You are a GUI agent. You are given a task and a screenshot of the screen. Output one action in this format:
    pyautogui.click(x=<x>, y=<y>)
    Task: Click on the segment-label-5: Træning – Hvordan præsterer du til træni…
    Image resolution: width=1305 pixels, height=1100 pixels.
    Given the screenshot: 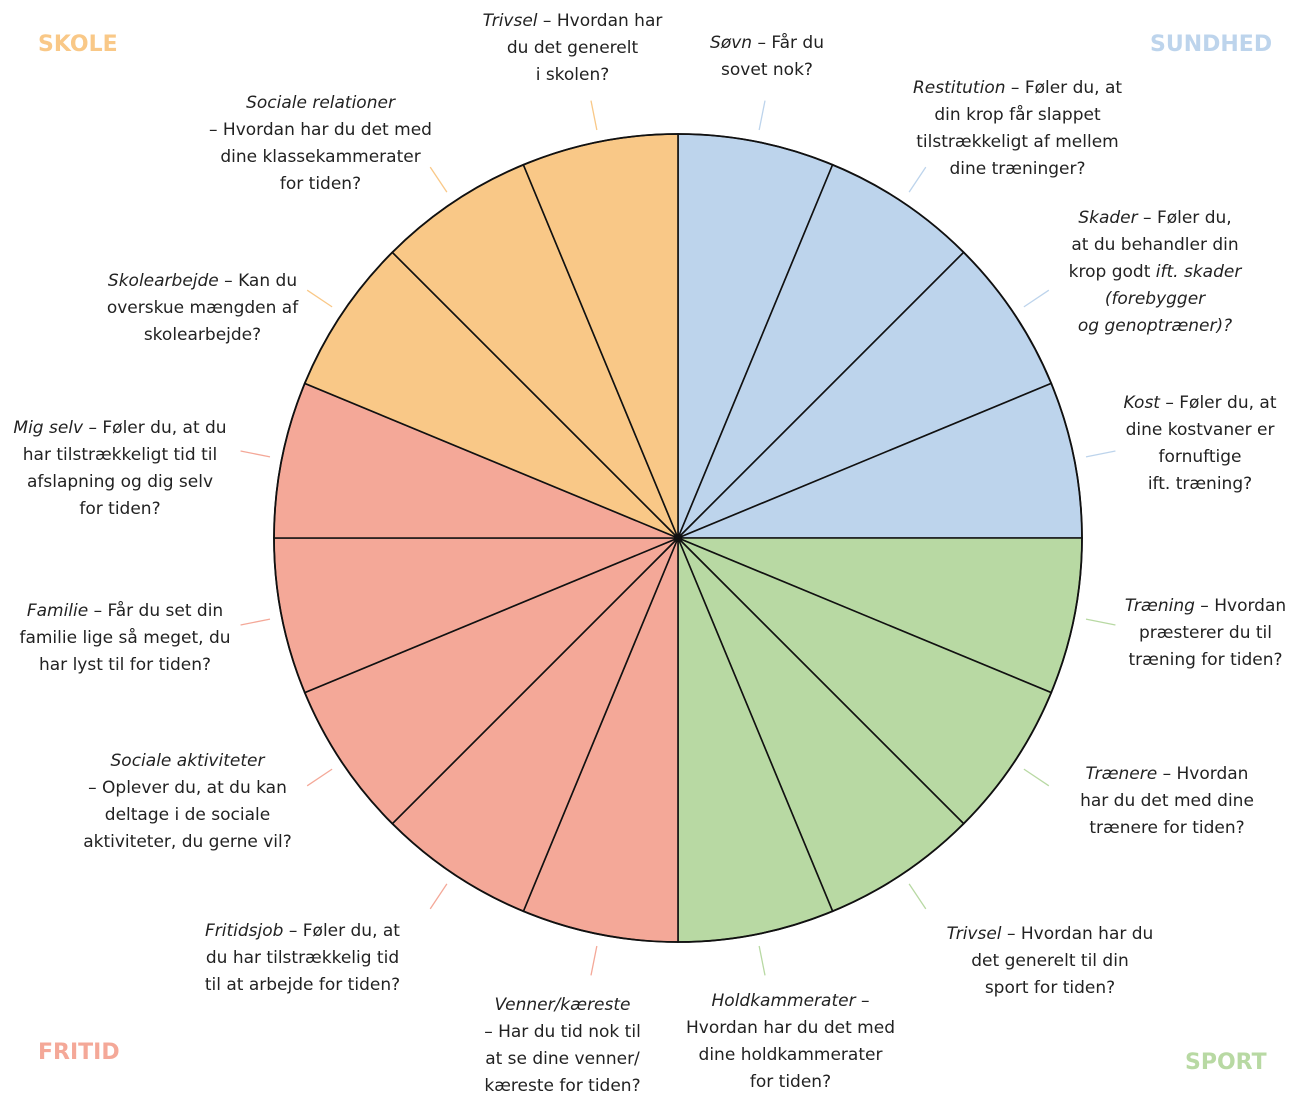 What is the action you would take?
    pyautogui.click(x=1205, y=633)
    